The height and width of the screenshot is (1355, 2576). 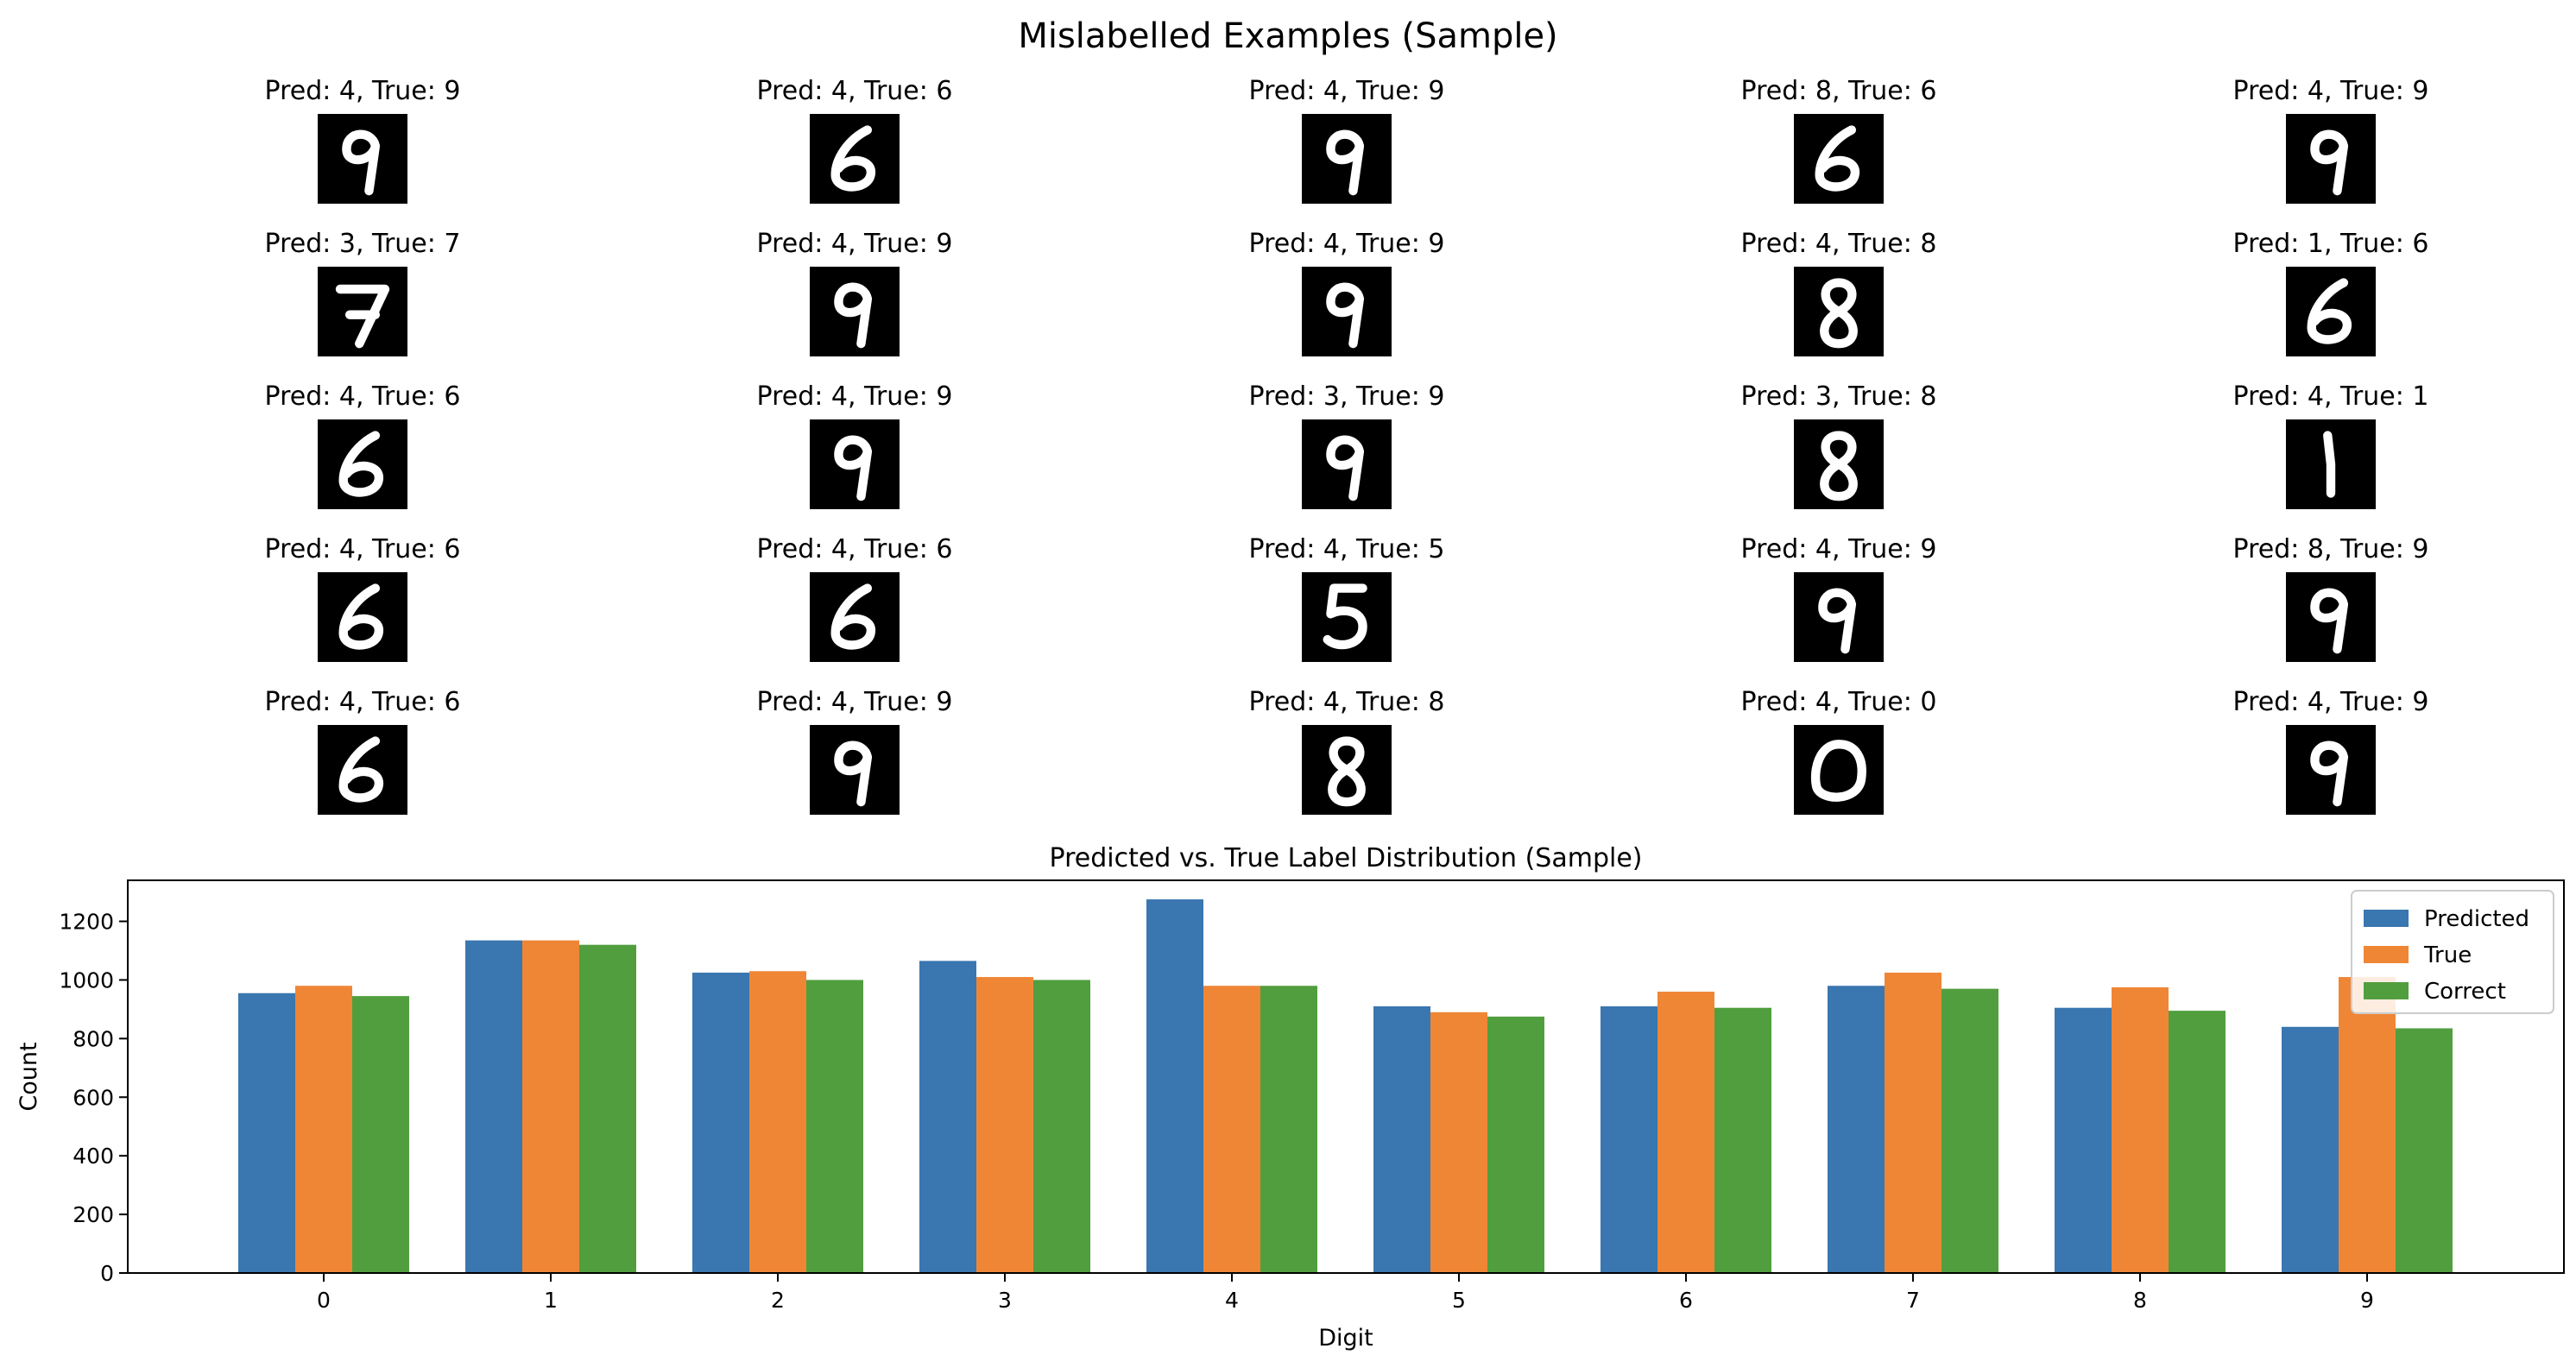 I want to click on legend-label-correct: Correct, so click(x=2465, y=992).